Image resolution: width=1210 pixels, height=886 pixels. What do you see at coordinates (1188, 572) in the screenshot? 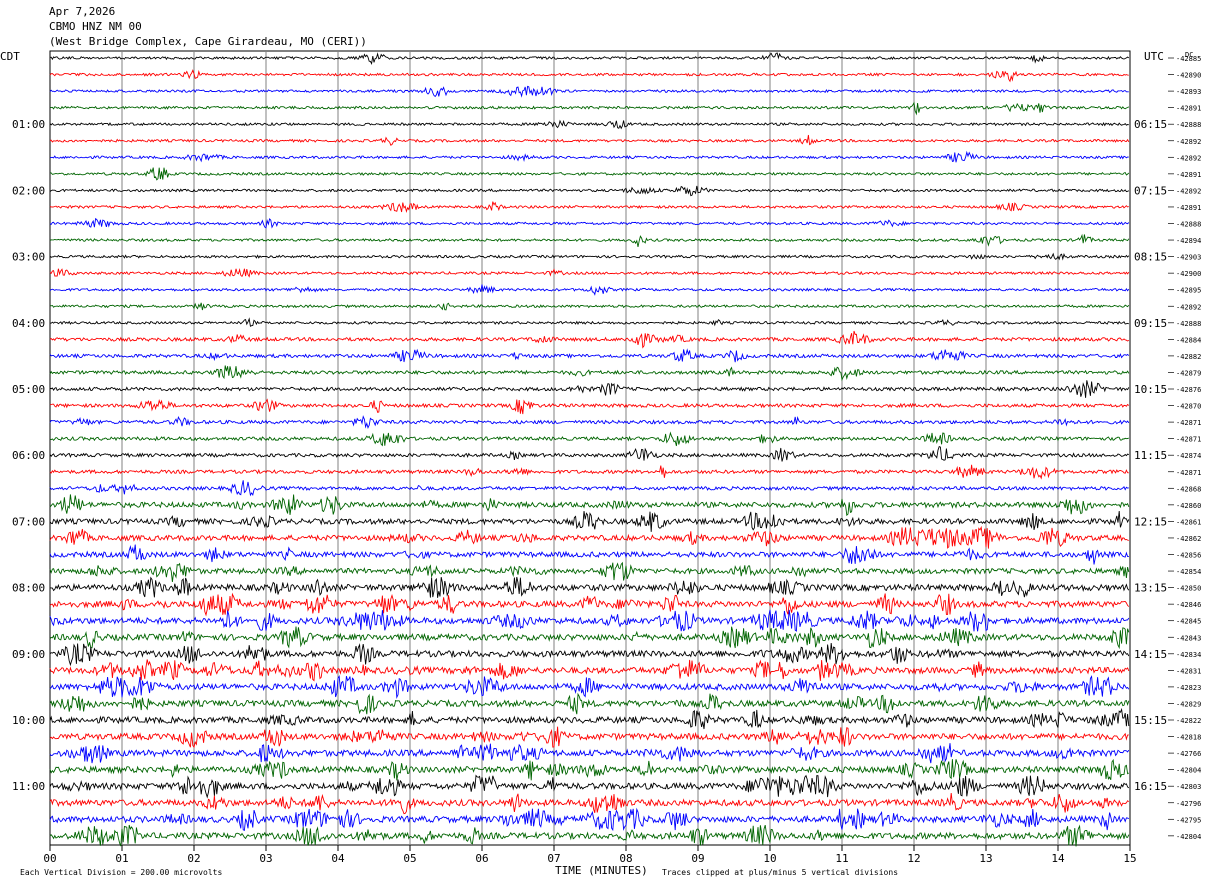
I see `dc-offset-label: -42854` at bounding box center [1188, 572].